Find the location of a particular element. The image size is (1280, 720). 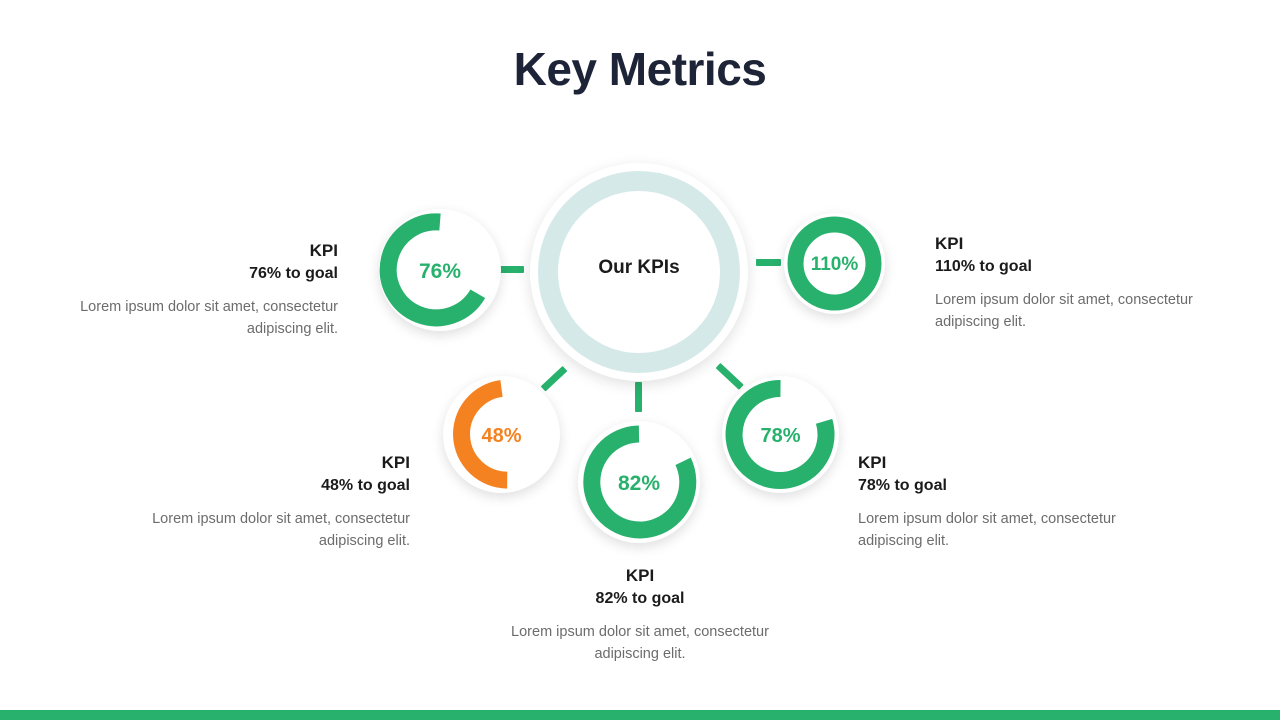

kpi-title-78: KPI is located at coordinates (872, 462).